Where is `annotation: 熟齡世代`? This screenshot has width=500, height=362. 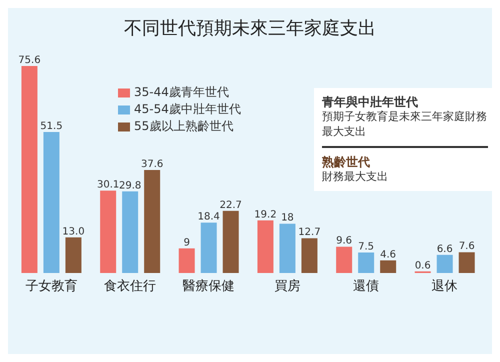 annotation: 熟齡世代 is located at coordinates (346, 162).